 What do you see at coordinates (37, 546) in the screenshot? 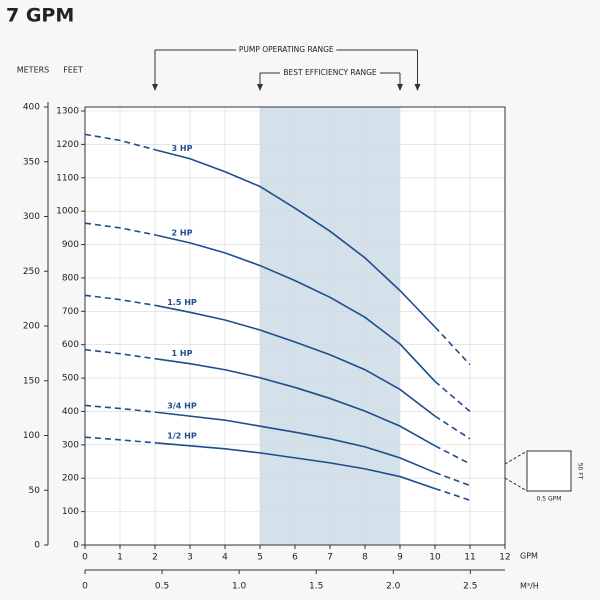
I see `y2-tick-label: 0` at bounding box center [37, 546].